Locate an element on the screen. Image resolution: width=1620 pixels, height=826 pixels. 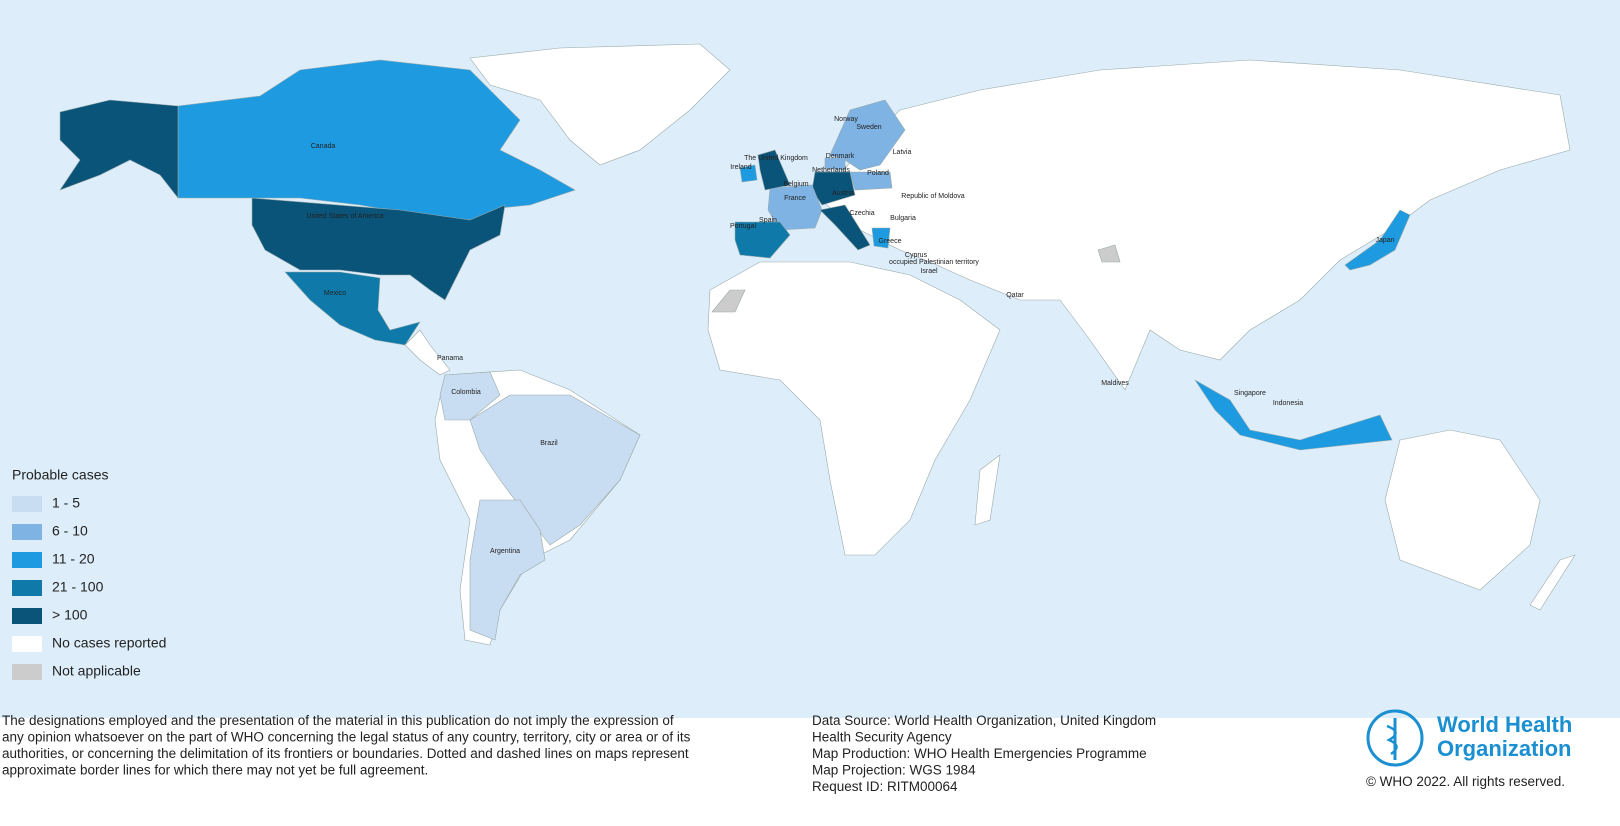
country-label: Netherlands is located at coordinates (831, 170).